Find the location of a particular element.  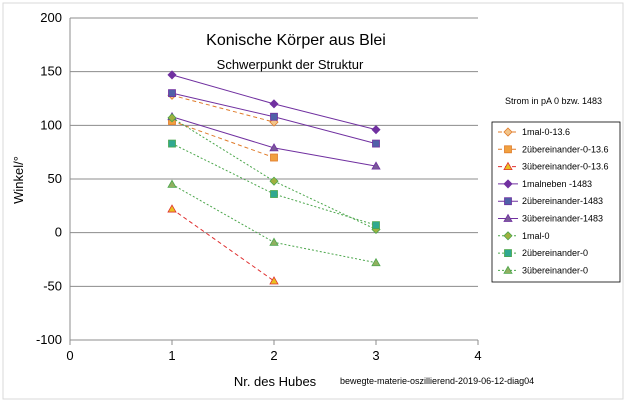

legend-label: 1mal-0 is located at coordinates (536, 236).